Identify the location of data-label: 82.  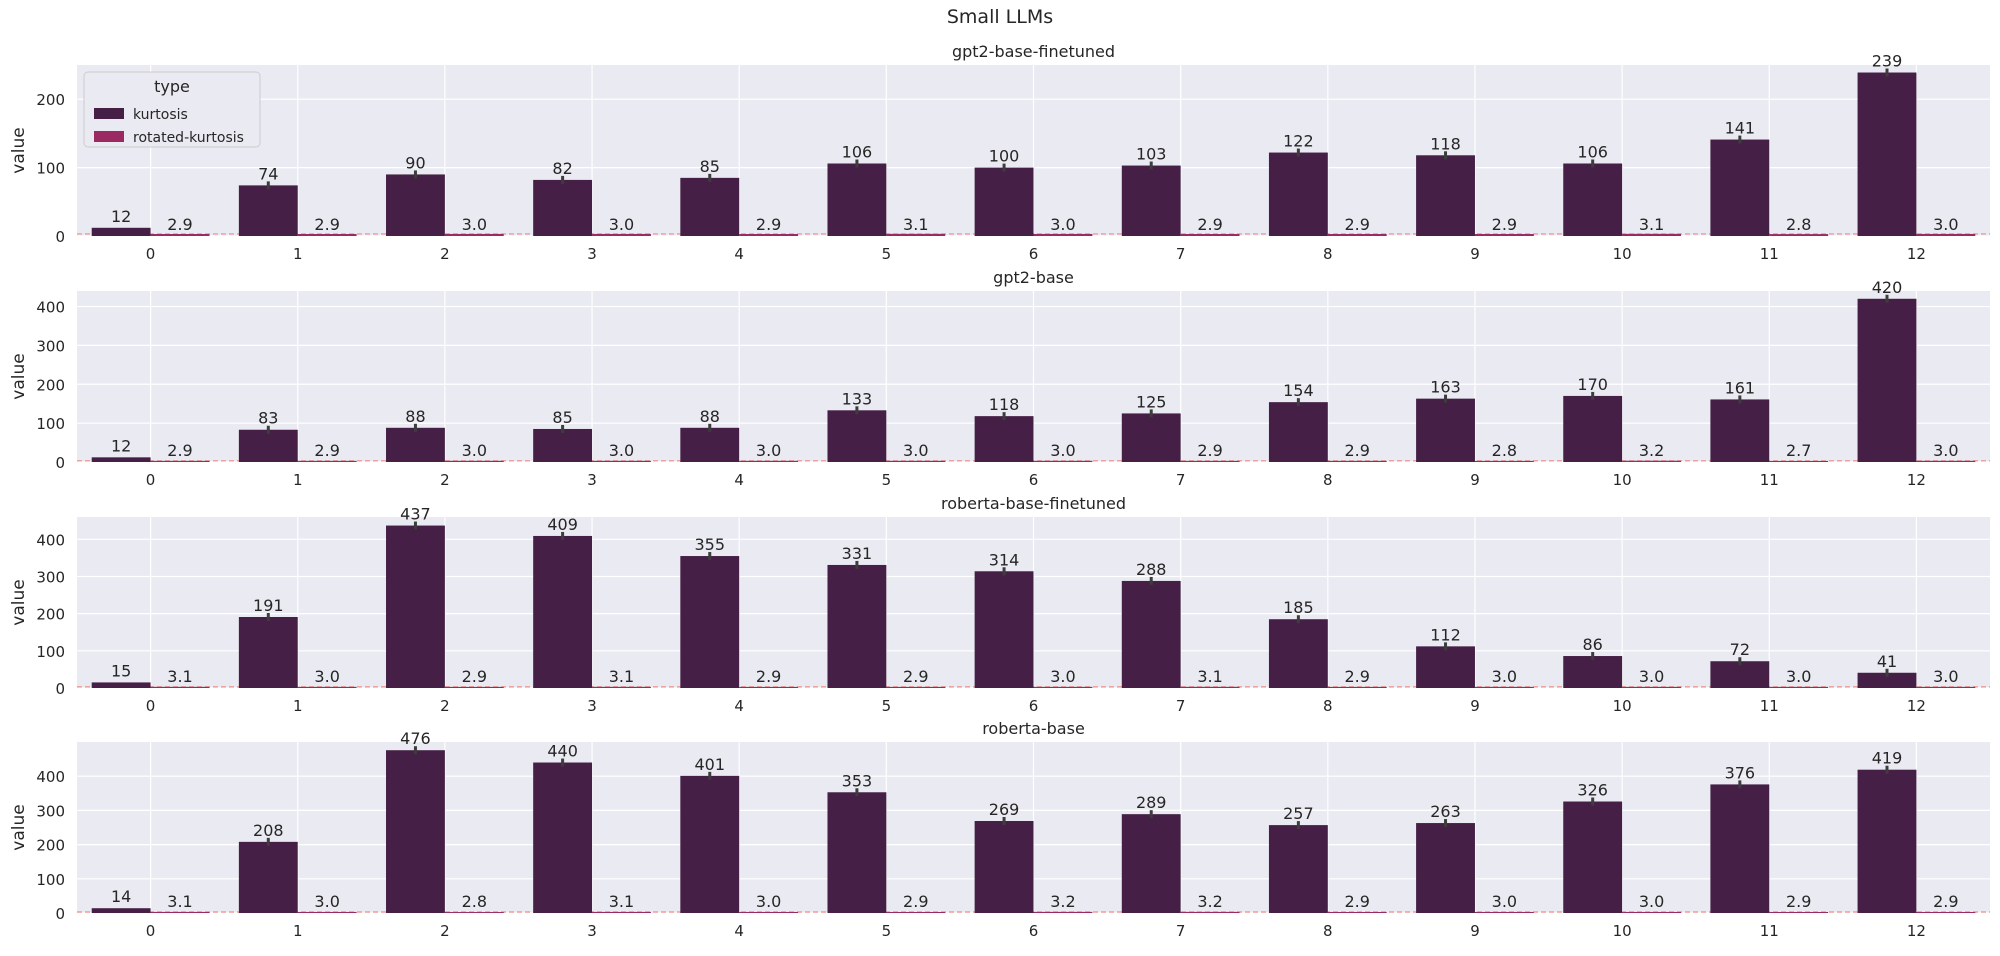
(562, 168).